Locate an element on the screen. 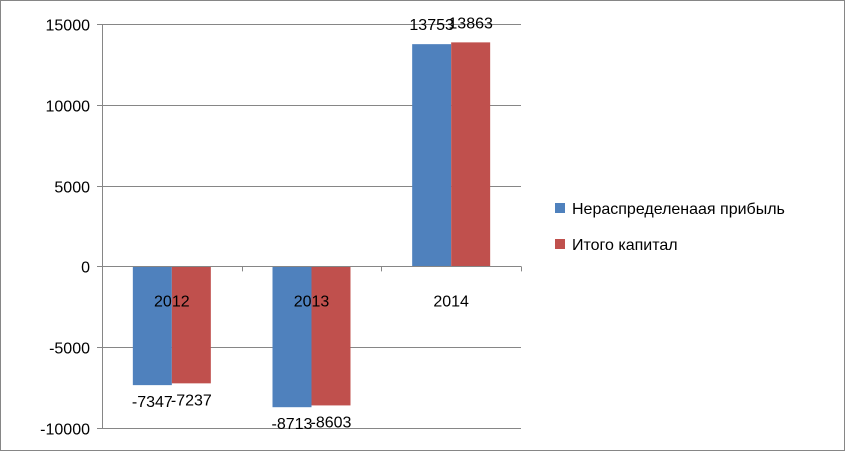 This screenshot has height=451, width=845. y-axis-tick-labels: -10000 -5000 0 5000 10000 15000 is located at coordinates (65, 228).